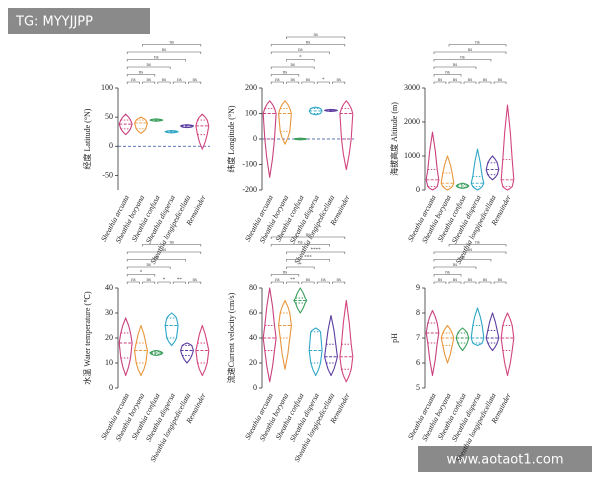  What do you see at coordinates (418, 387) in the screenshot?
I see `y-tick-label: 5` at bounding box center [418, 387].